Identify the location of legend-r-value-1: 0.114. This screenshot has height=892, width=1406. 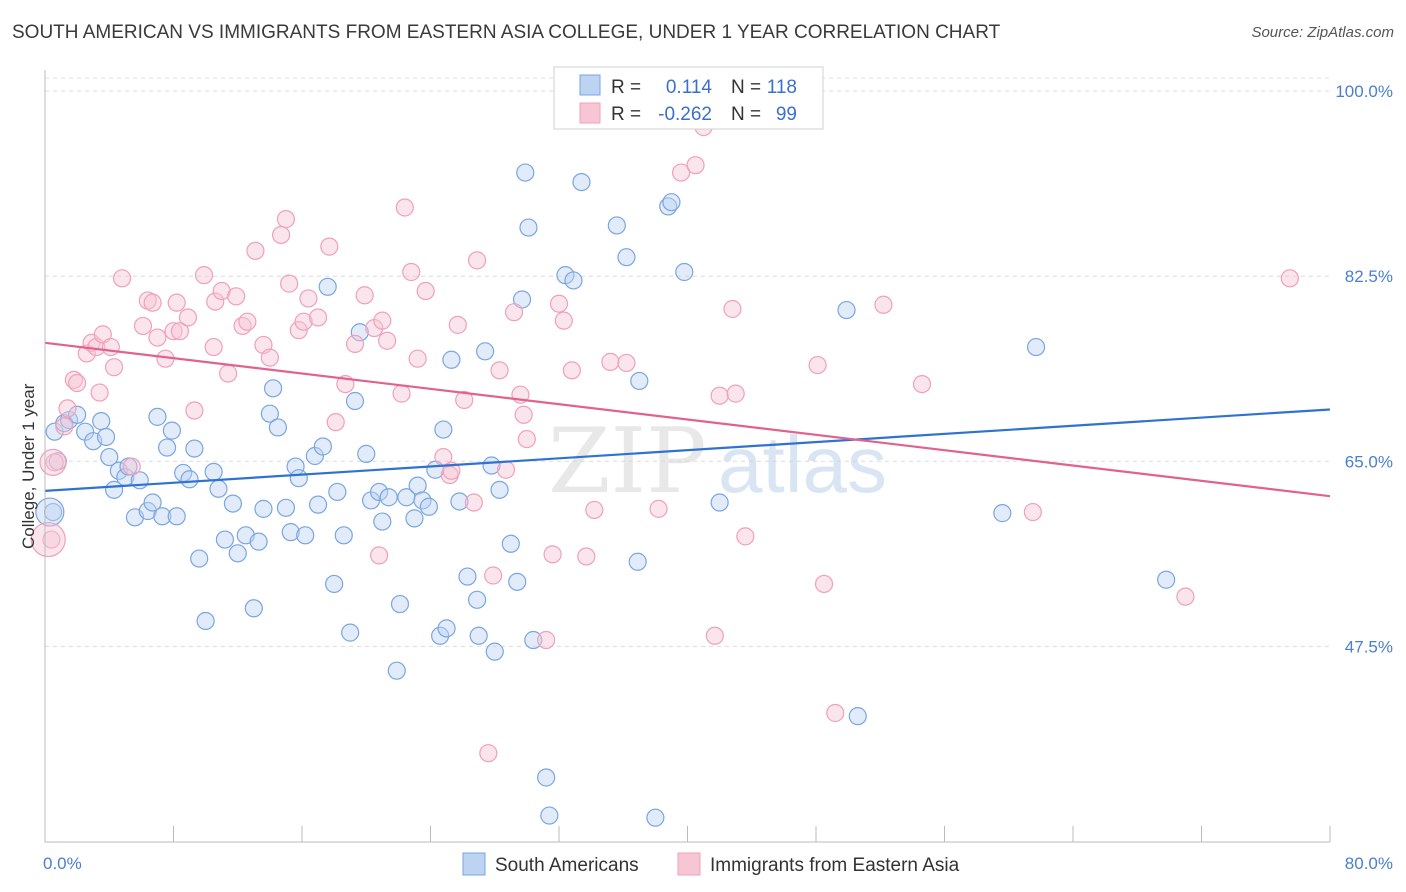
(689, 87).